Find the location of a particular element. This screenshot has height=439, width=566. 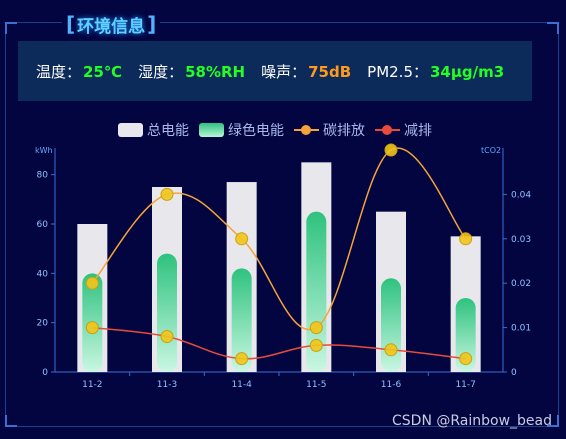

legend-item-total-energy: 总电能 is located at coordinates (153, 130).